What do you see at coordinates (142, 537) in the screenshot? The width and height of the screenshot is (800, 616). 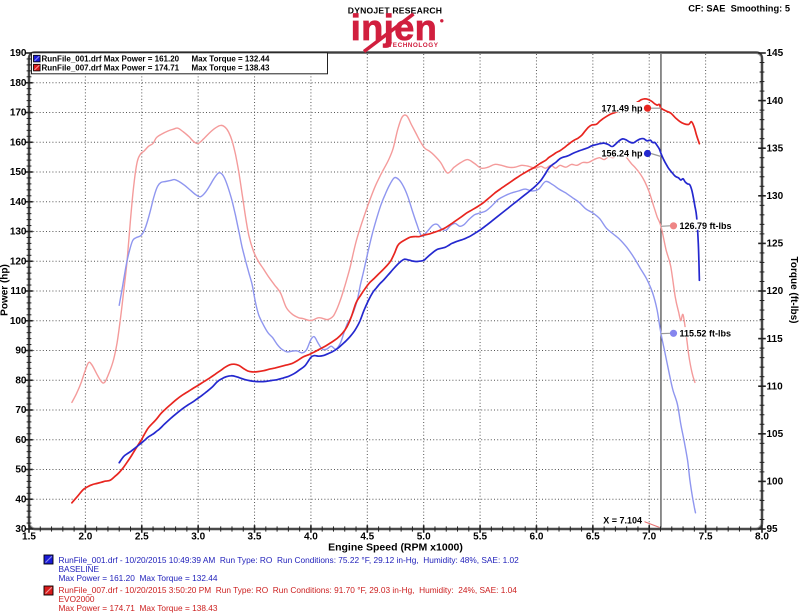 I see `svg-text: 2.5` at bounding box center [142, 537].